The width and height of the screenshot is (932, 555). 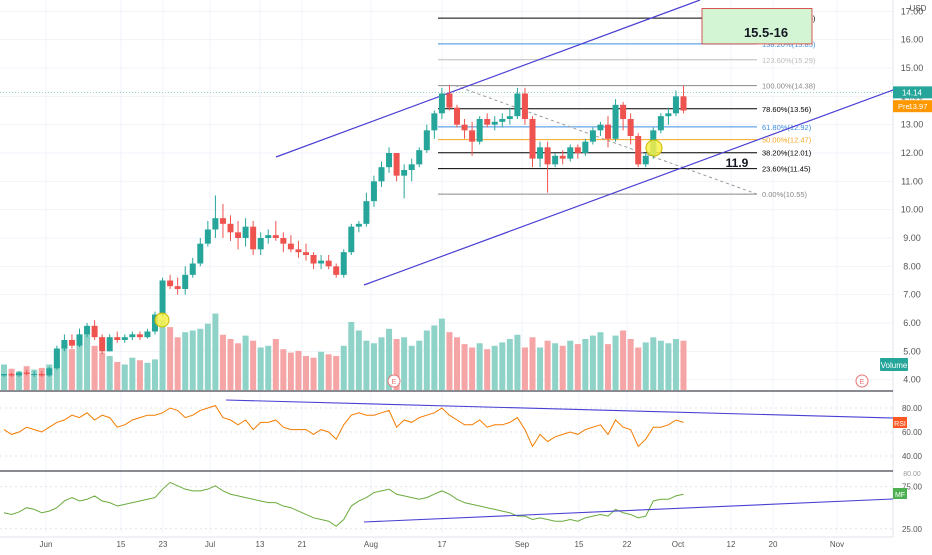 I want to click on price-tick-label: 16.00, so click(x=912, y=40).